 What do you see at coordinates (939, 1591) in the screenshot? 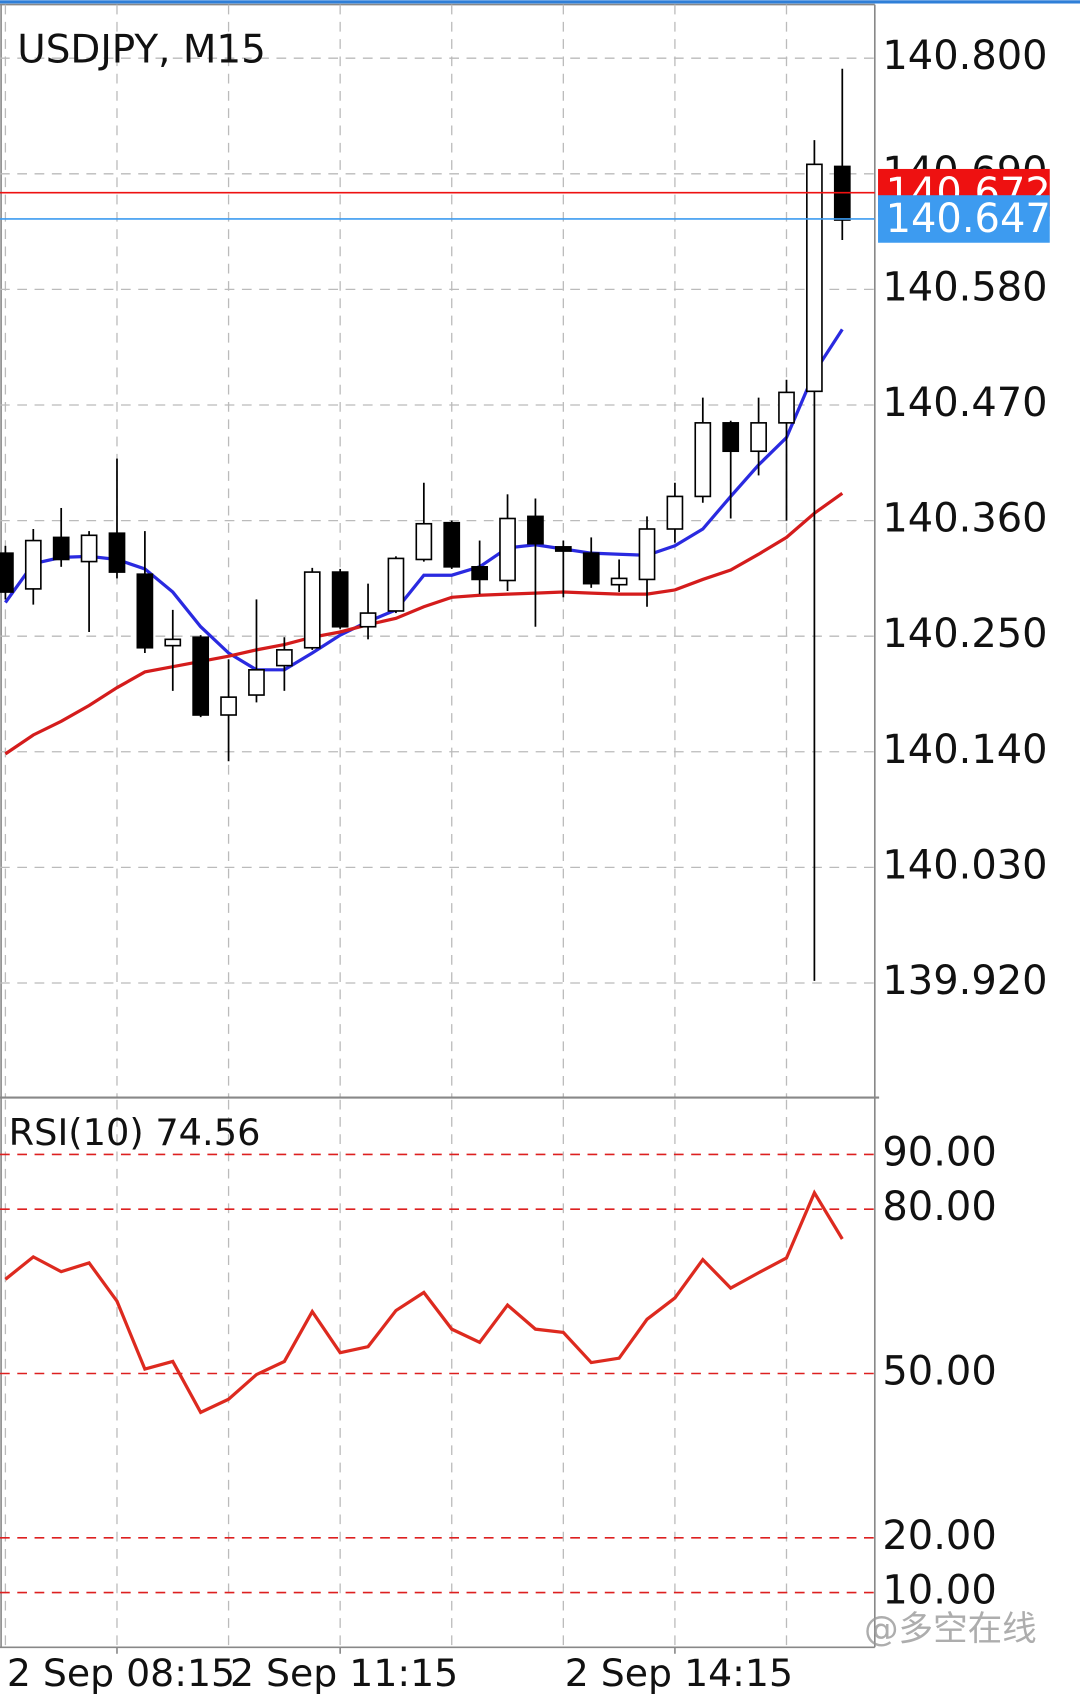
I see `y-tick-label: 10.00` at bounding box center [939, 1591].